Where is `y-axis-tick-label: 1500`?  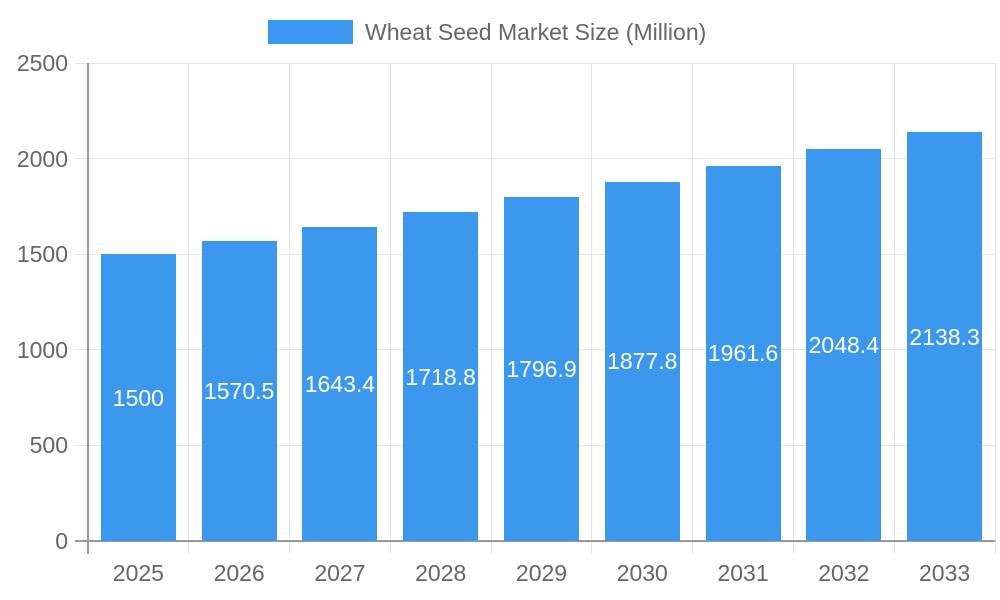 y-axis-tick-label: 1500 is located at coordinates (42, 254).